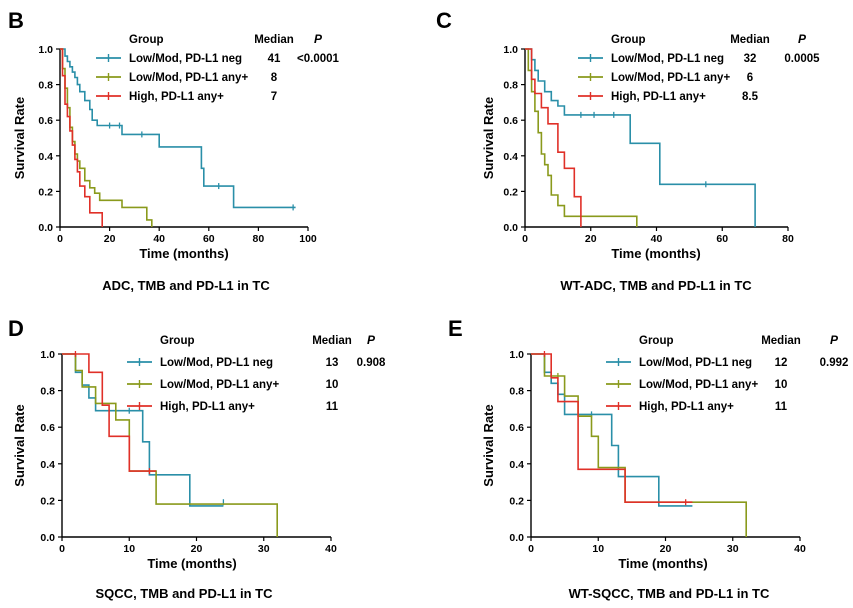 This screenshot has width=853, height=608. Describe the element at coordinates (802, 59) in the screenshot. I see `p-value: 0.0005` at that location.